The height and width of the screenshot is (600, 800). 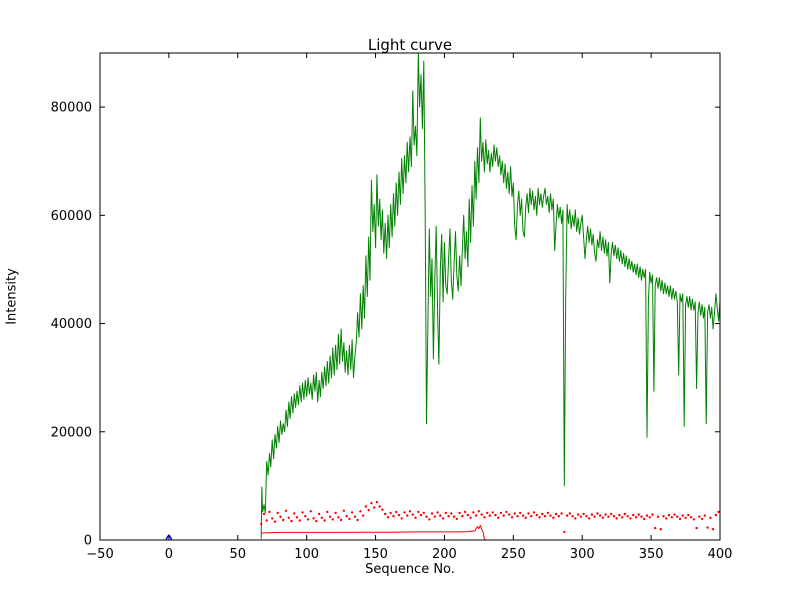 I want to click on x-tick-label: 350, so click(x=651, y=554).